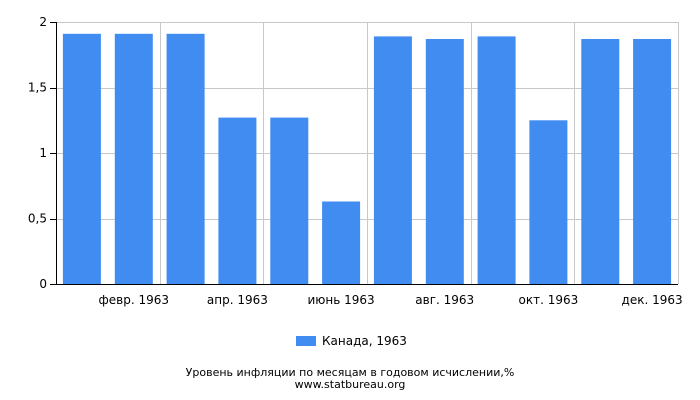 The image size is (700, 400). I want to click on x-tick-label: окт. 1963, so click(549, 300).